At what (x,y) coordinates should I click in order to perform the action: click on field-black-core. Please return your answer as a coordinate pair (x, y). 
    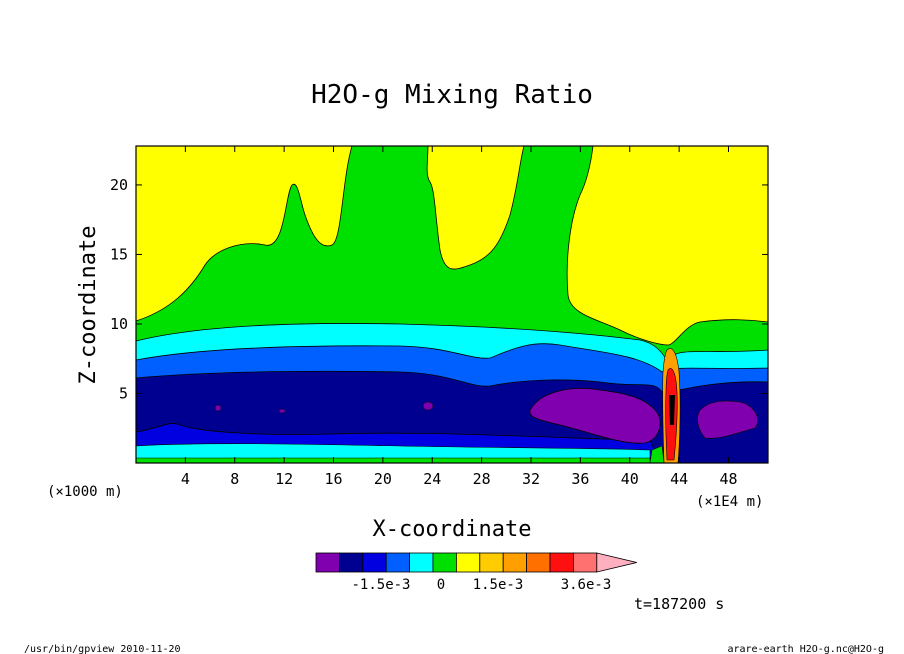
    Looking at the image, I should click on (672, 410).